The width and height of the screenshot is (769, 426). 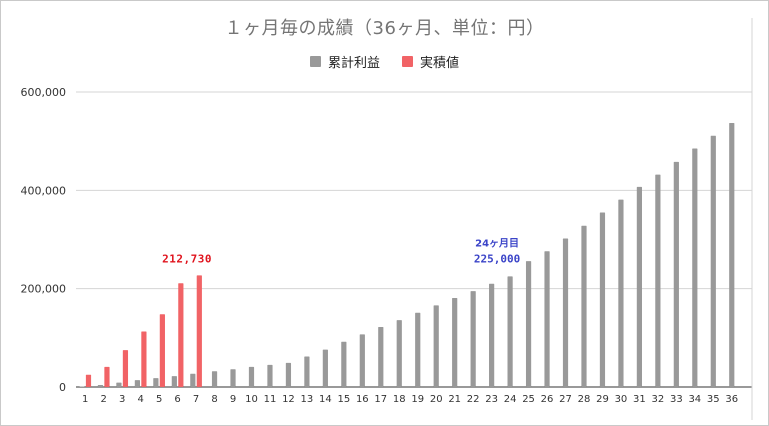 What do you see at coordinates (343, 399) in the screenshot?
I see `x-tick-label: 15` at bounding box center [343, 399].